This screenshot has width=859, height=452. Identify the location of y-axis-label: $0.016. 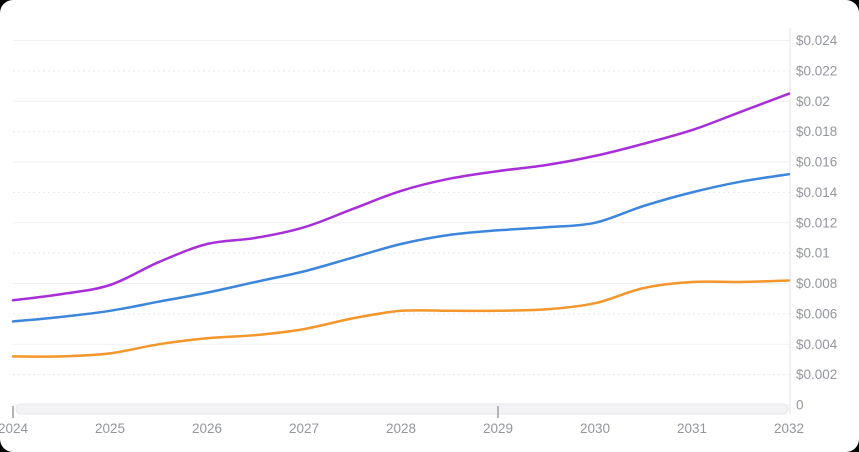
(816, 162).